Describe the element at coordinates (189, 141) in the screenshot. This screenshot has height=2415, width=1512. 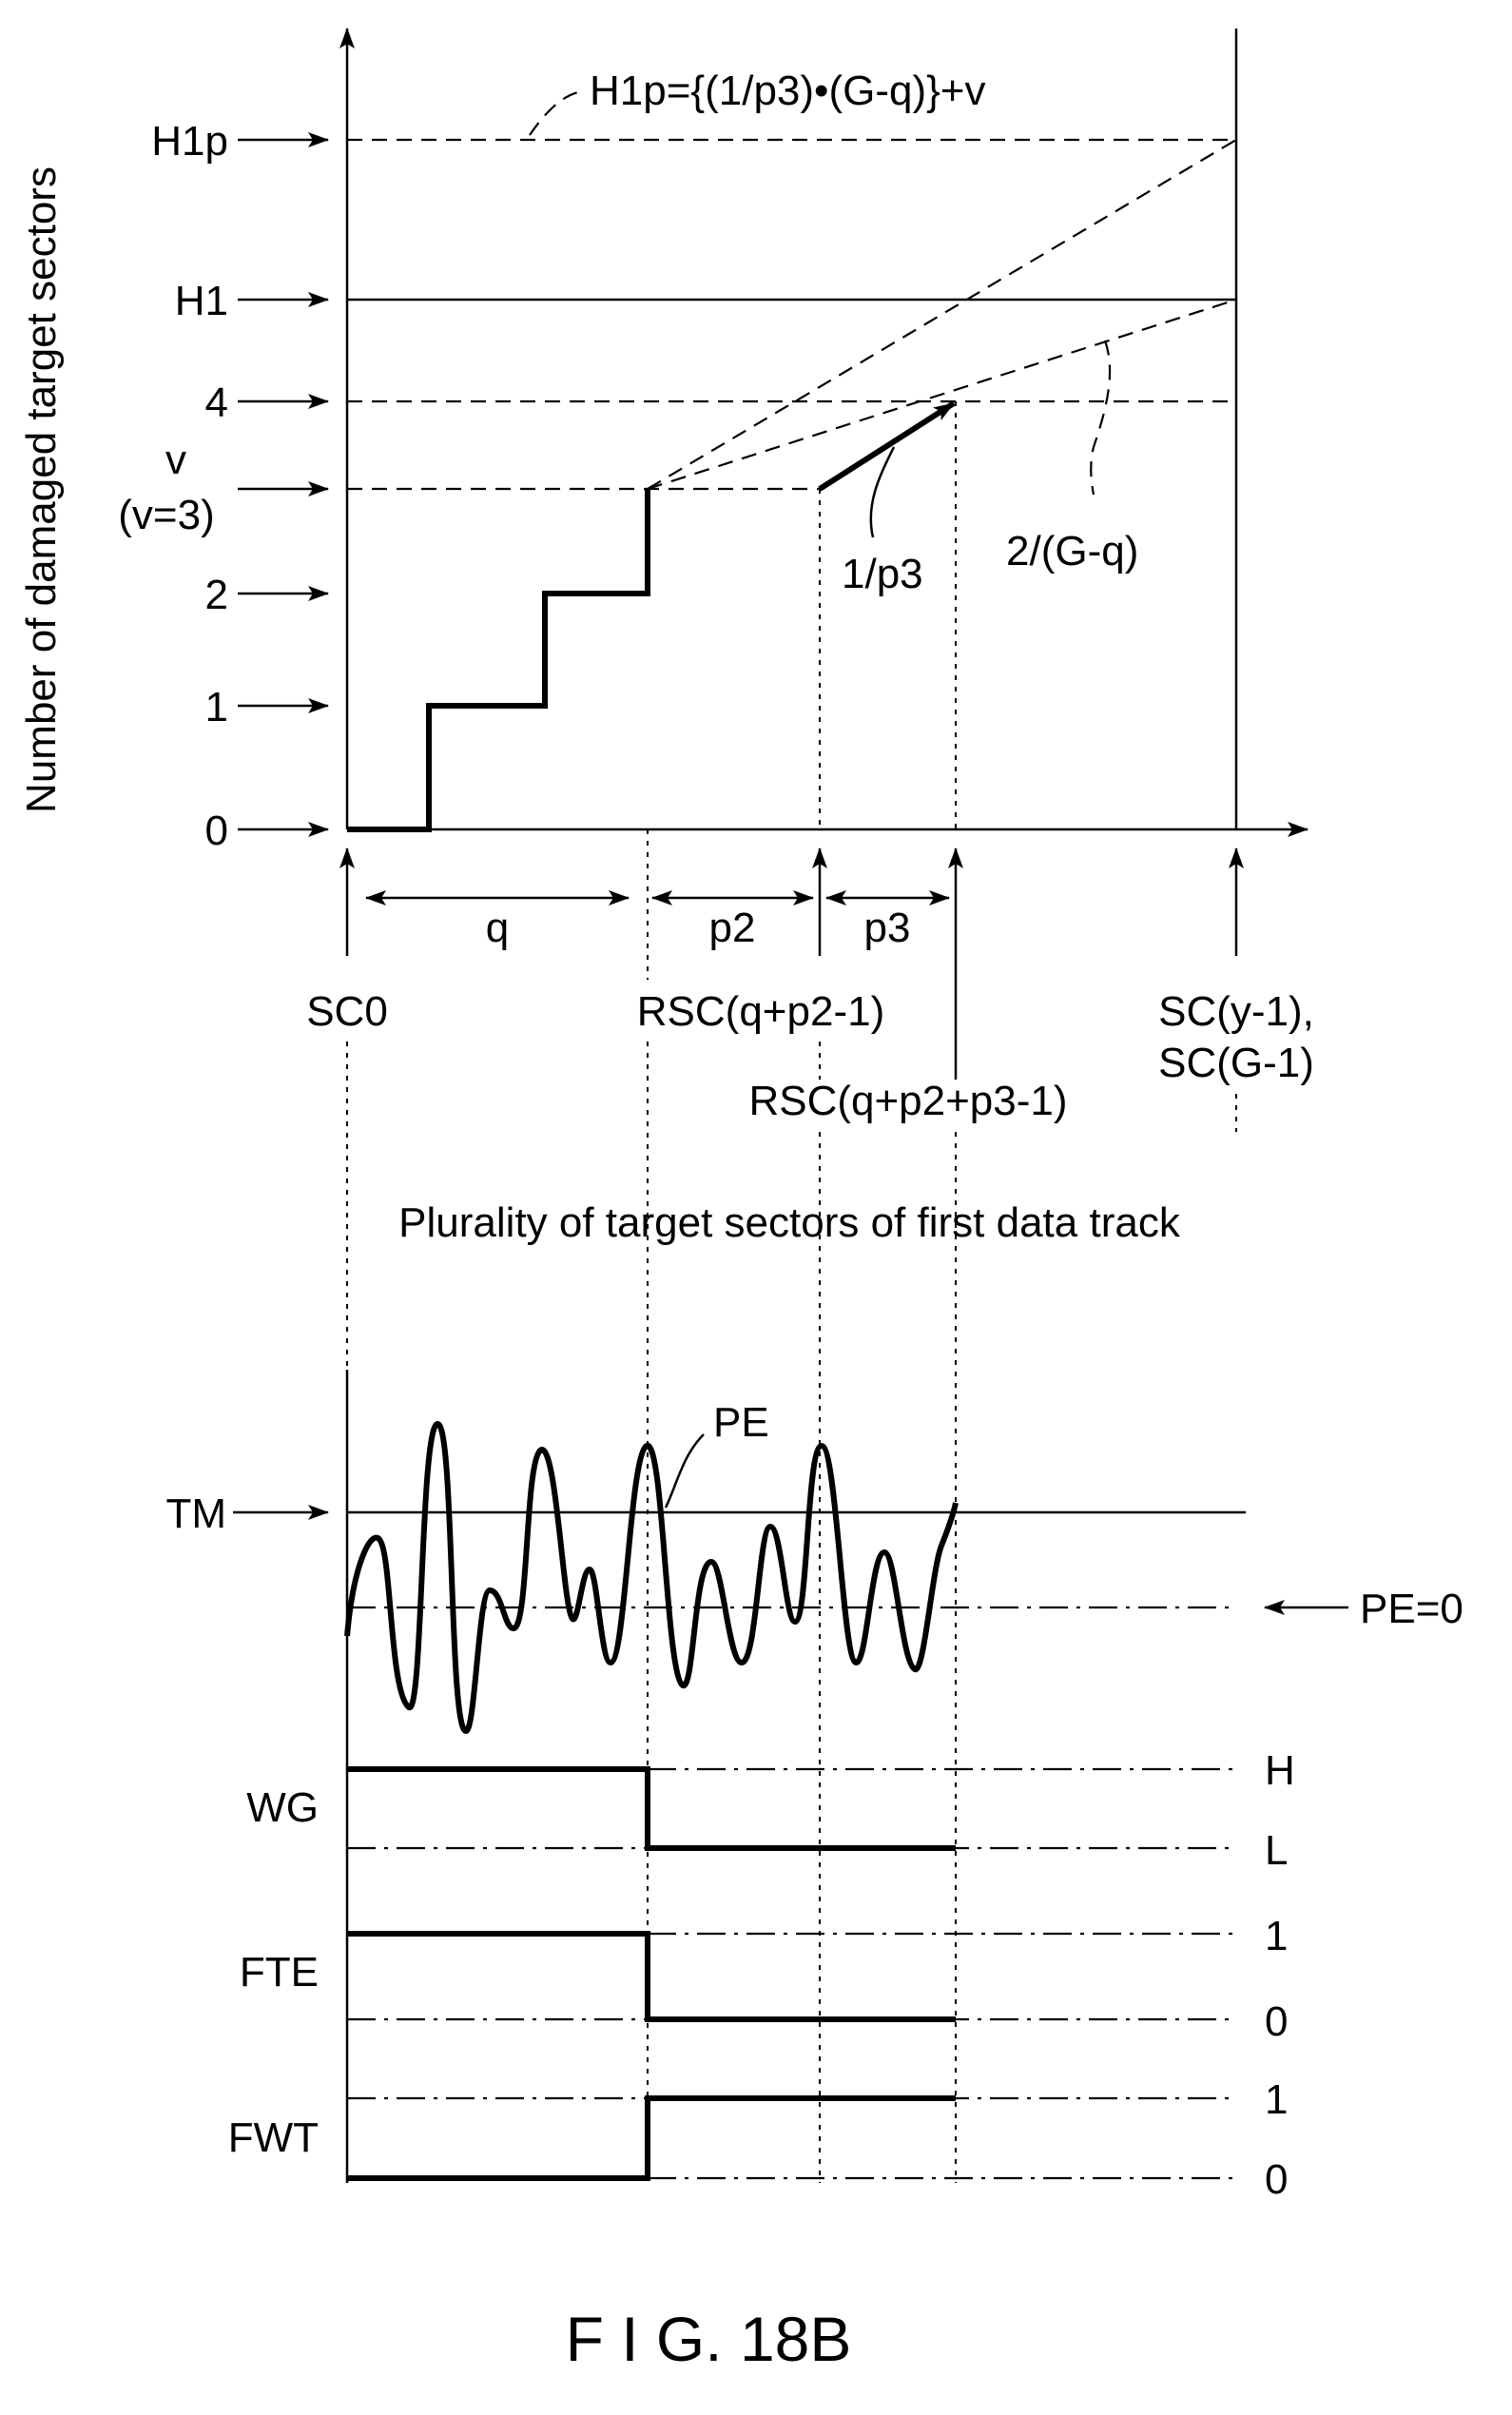
I see `label-h1p: H1p` at that location.